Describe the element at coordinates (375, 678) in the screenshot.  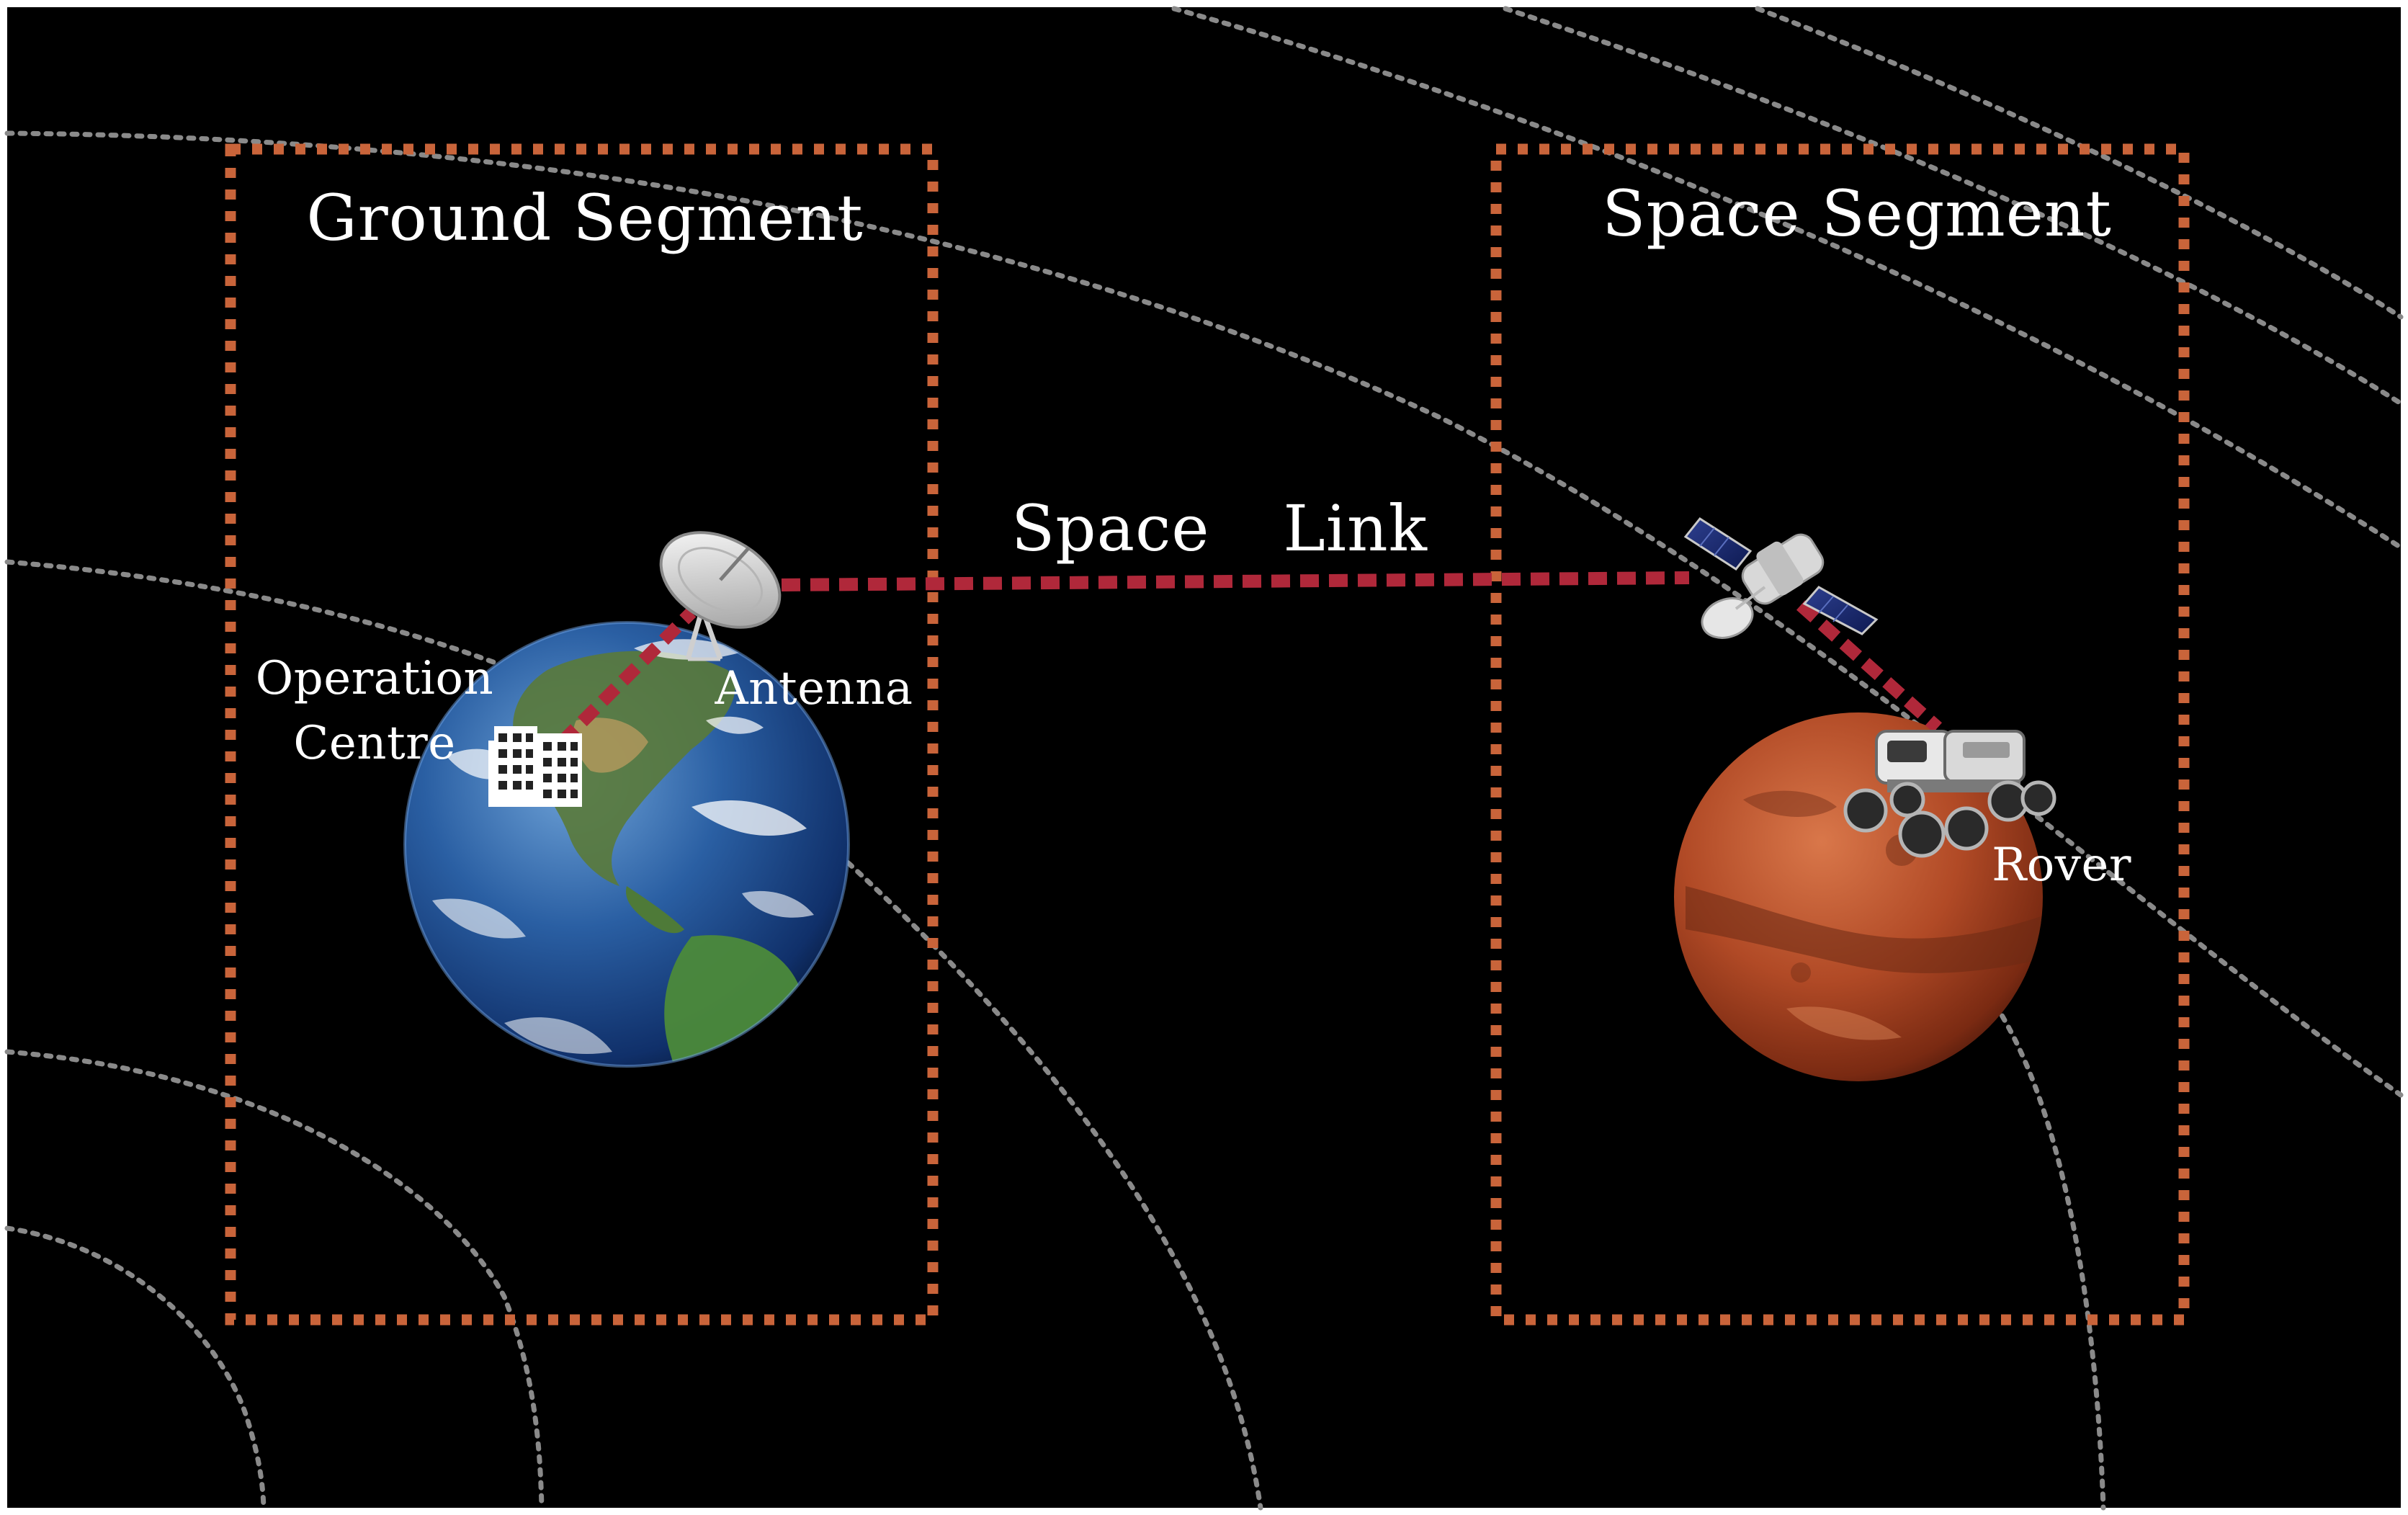
I see `operation-centre-label-line1: Operation` at that location.